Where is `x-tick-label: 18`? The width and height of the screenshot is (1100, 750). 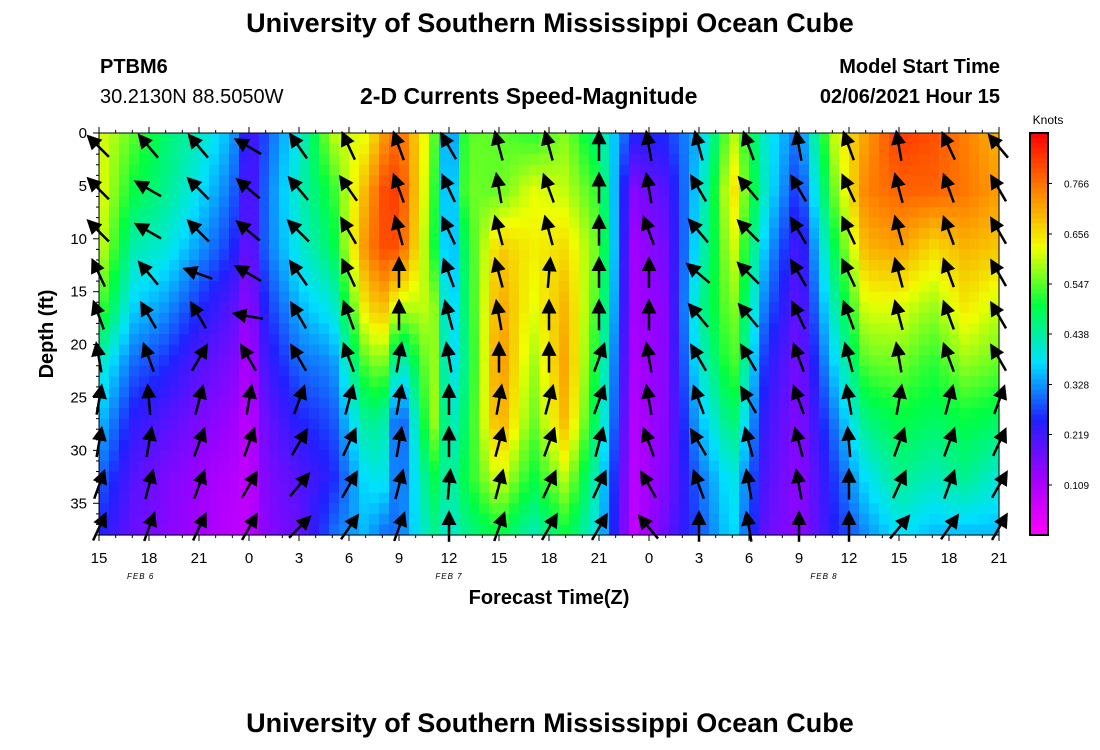
x-tick-label: 18 is located at coordinates (949, 558).